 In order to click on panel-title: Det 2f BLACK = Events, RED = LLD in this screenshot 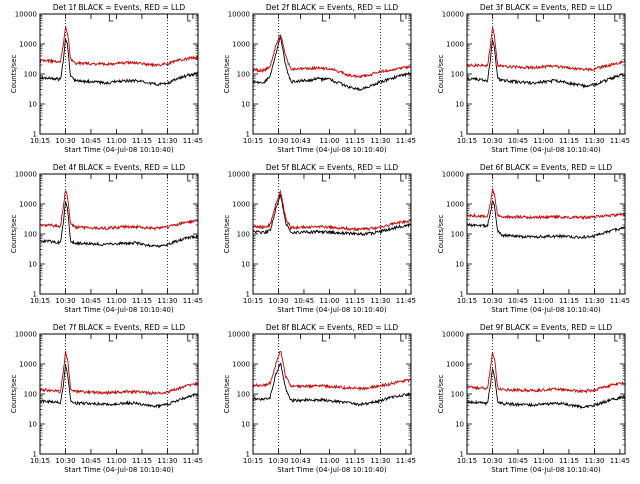, I will do `click(332, 7)`.